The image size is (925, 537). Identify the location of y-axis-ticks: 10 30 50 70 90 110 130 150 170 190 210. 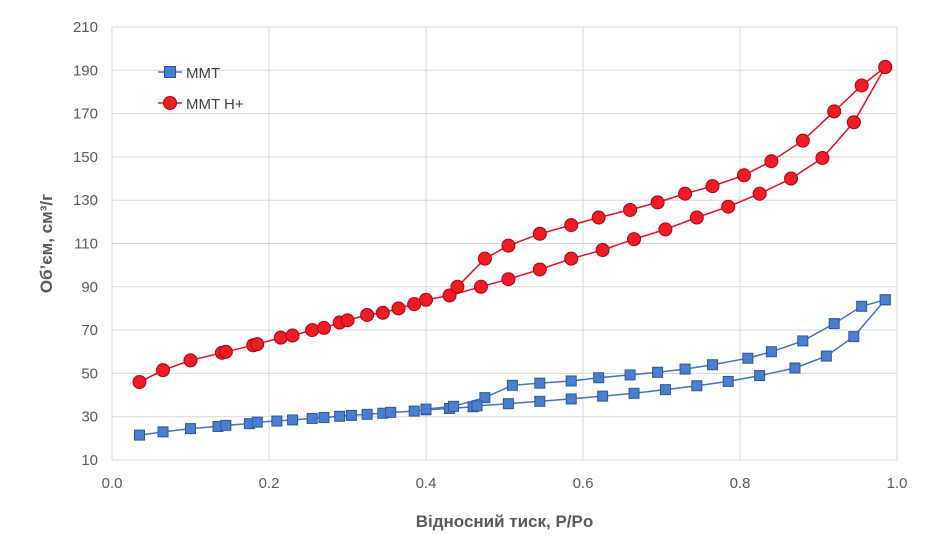
(85, 244).